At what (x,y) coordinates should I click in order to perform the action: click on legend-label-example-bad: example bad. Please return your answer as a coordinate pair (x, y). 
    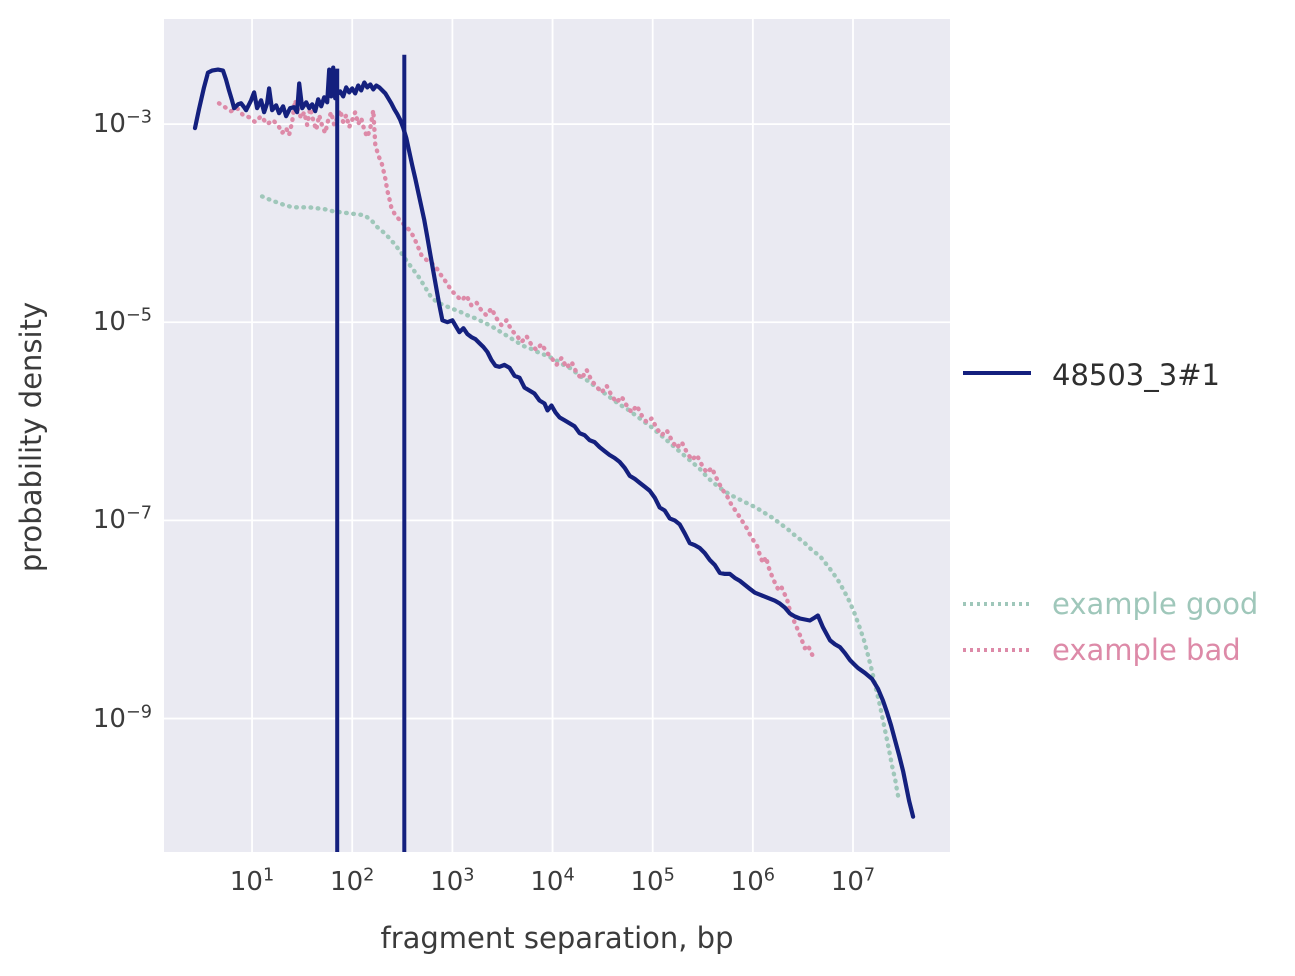
    Looking at the image, I should click on (1146, 649).